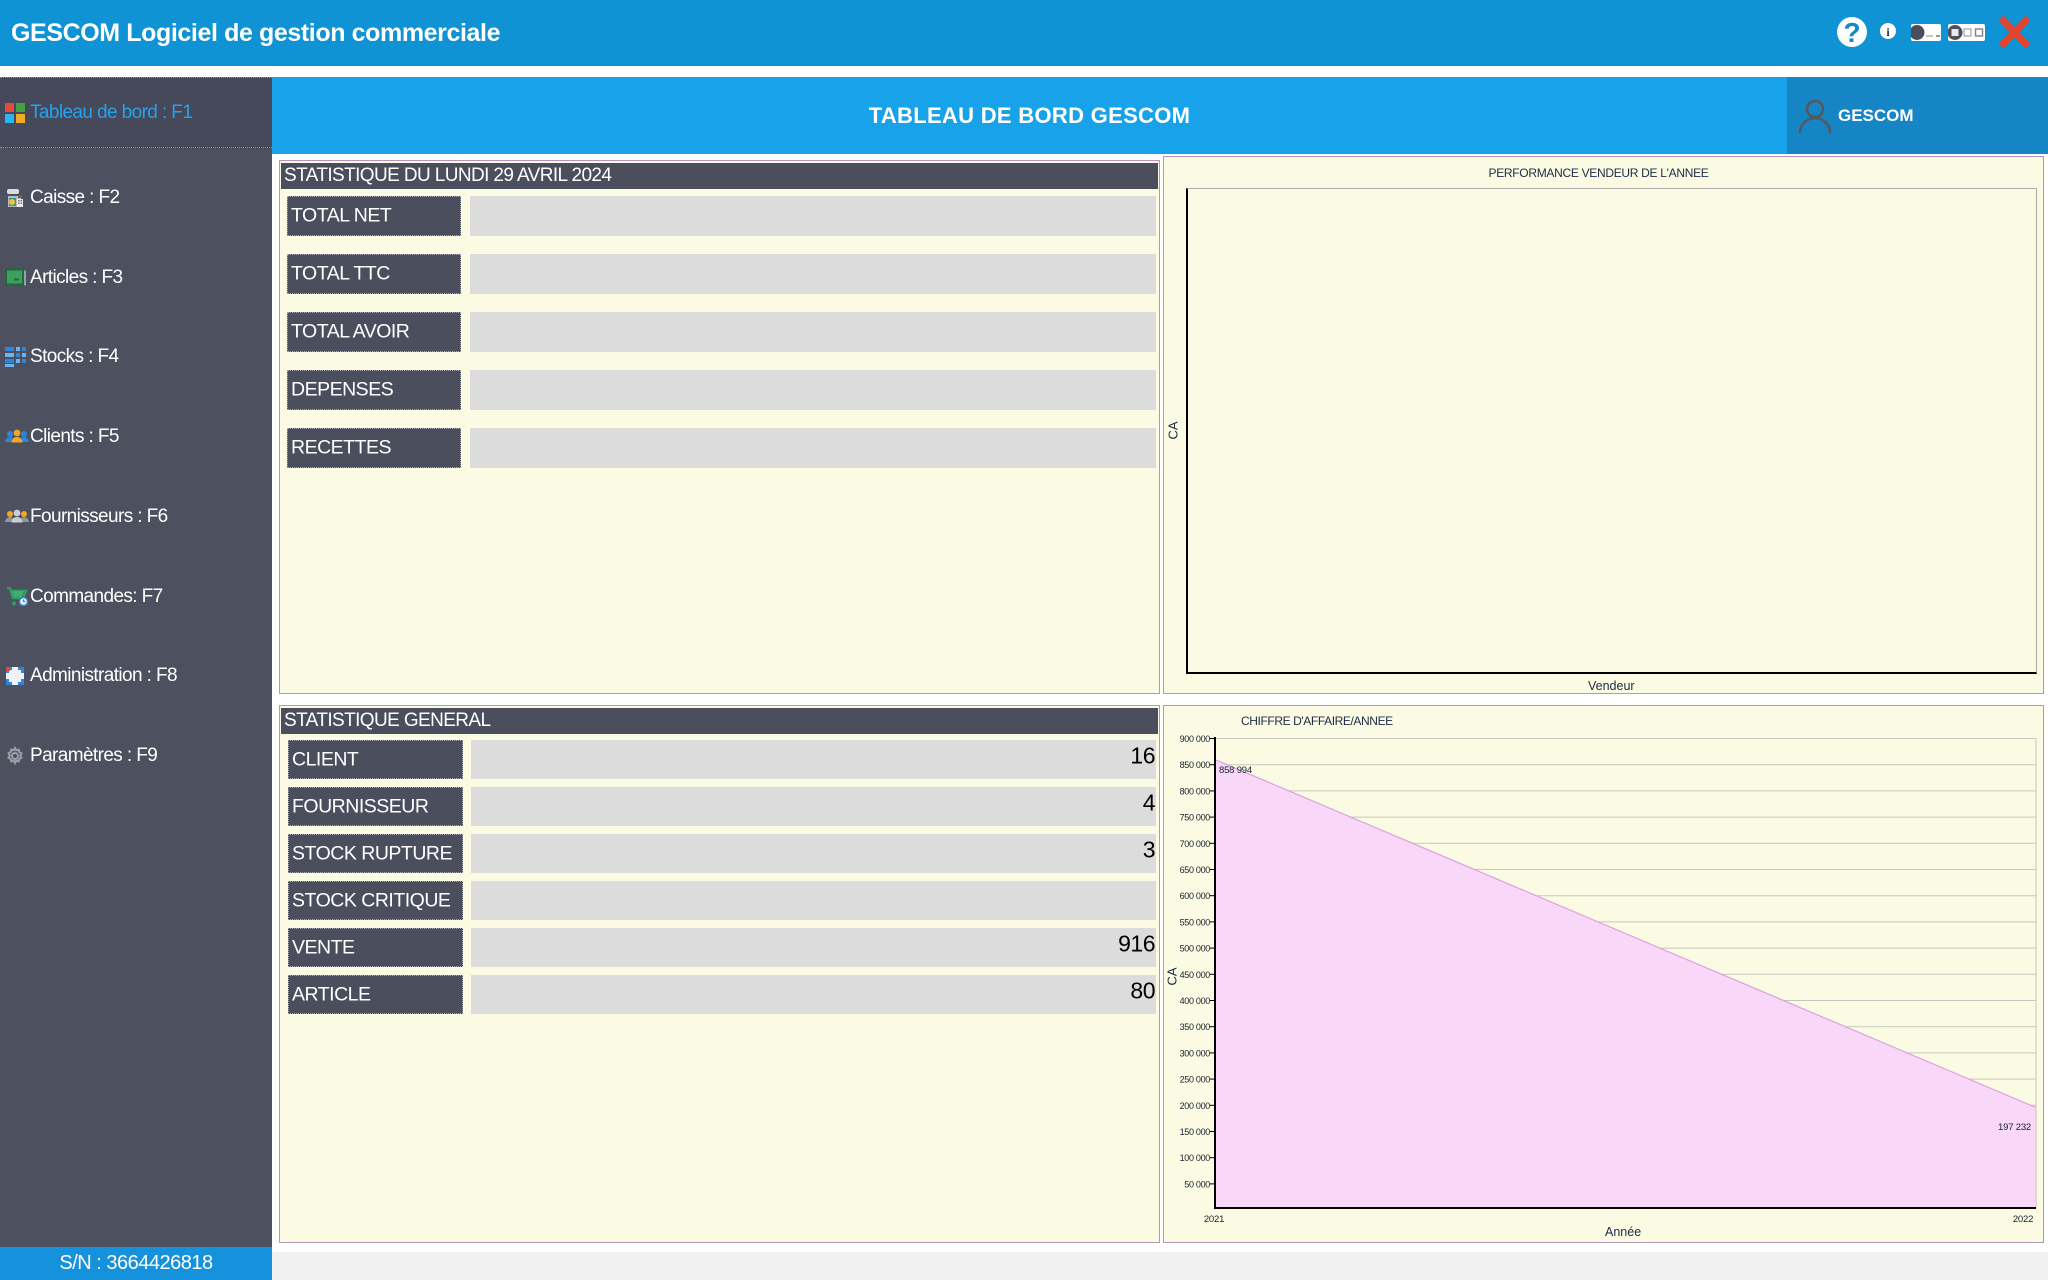  What do you see at coordinates (1195, 1080) in the screenshot?
I see `svg-text: 250 000` at bounding box center [1195, 1080].